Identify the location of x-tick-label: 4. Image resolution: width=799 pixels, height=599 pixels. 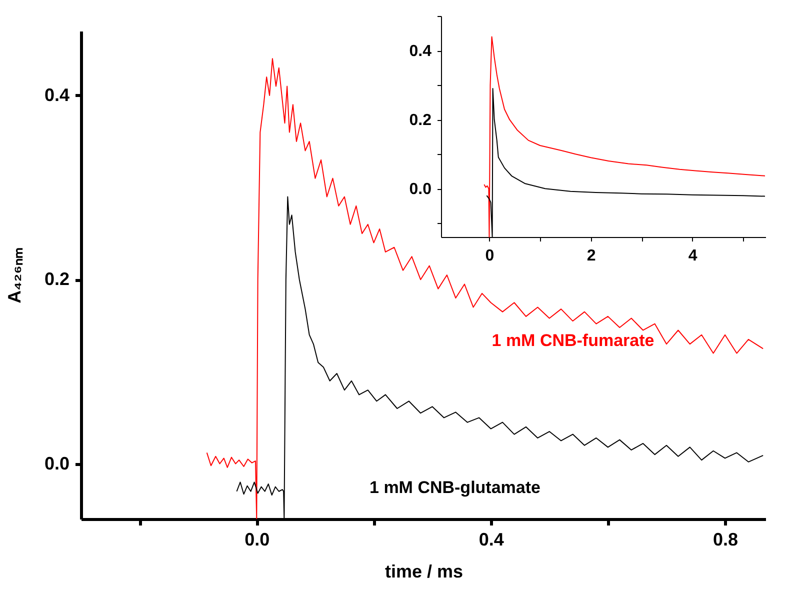
(693, 256).